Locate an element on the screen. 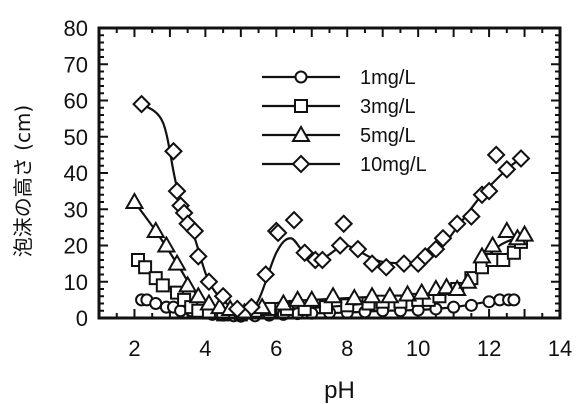 The image size is (577, 404). legend-marker-5mg-l is located at coordinates (301, 133).